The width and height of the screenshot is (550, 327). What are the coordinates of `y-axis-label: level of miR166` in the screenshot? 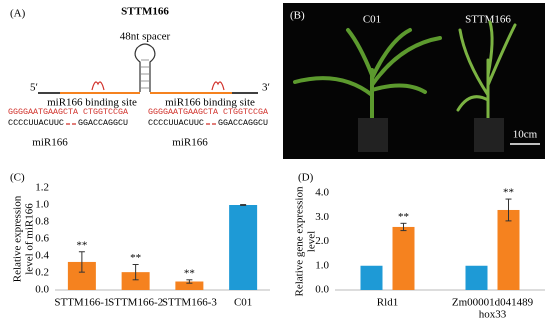 It's located at (30, 239).